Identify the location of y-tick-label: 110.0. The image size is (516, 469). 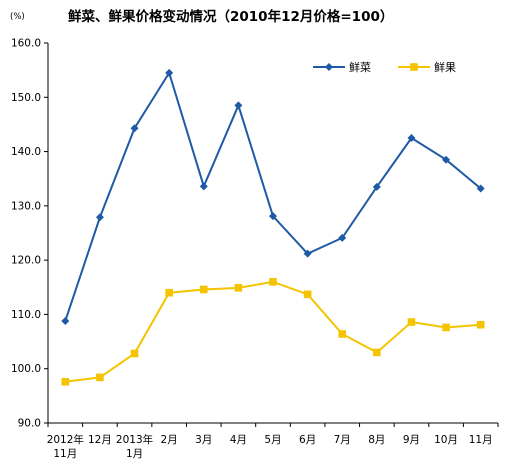
(26, 315).